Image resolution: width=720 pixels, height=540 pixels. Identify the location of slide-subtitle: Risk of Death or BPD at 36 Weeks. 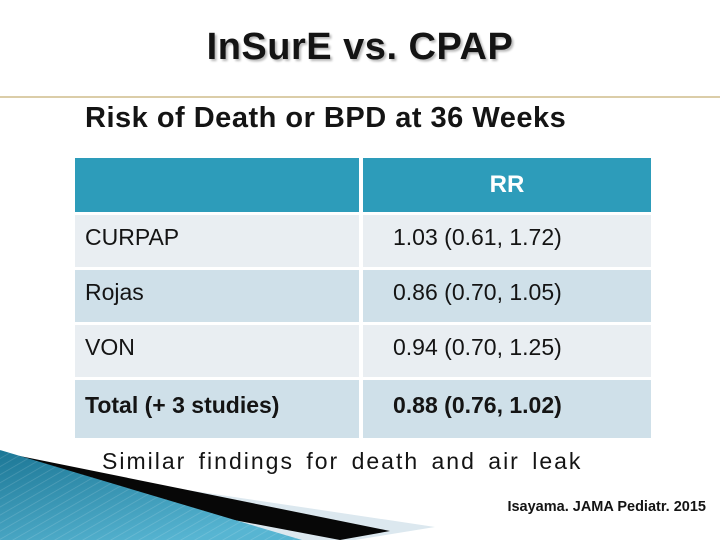
(326, 118).